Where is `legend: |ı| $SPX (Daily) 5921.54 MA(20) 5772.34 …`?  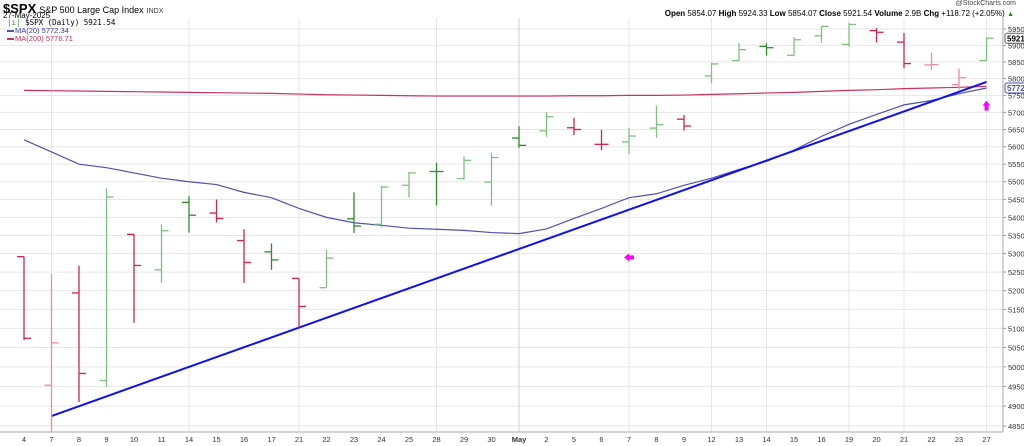 legend: |ı| $SPX (Daily) 5921.54 MA(20) 5772.34 … is located at coordinates (61, 31).